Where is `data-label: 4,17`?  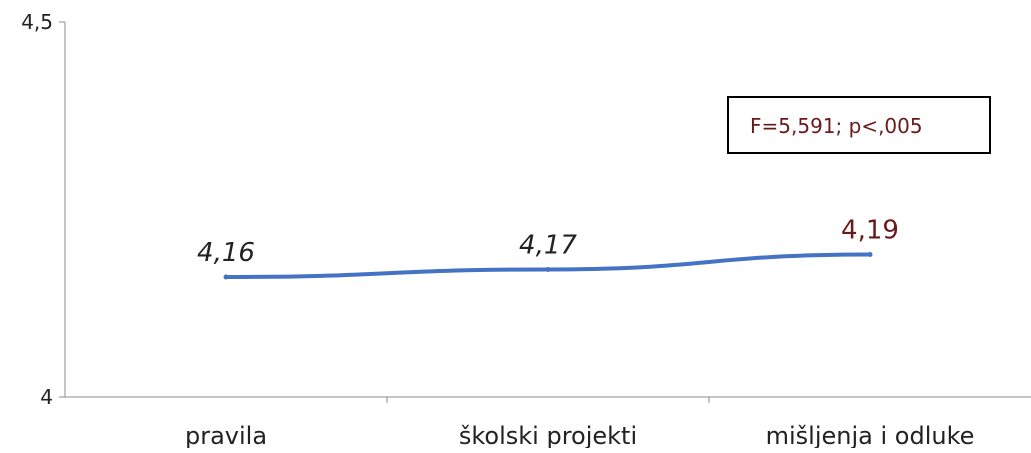
data-label: 4,17 is located at coordinates (548, 246).